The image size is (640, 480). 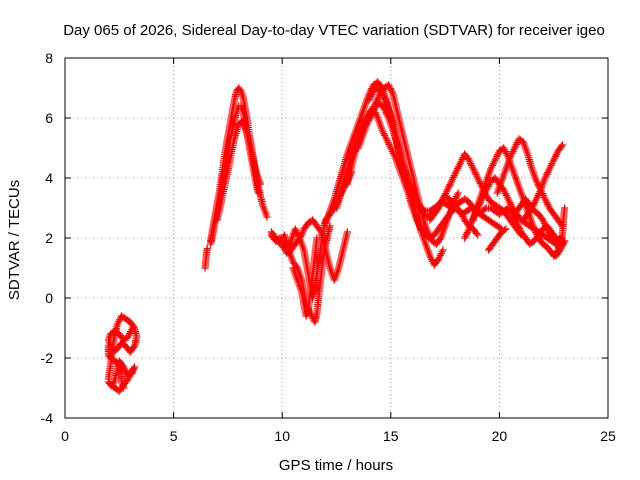 I want to click on y-tick-label: 0, so click(x=49, y=298).